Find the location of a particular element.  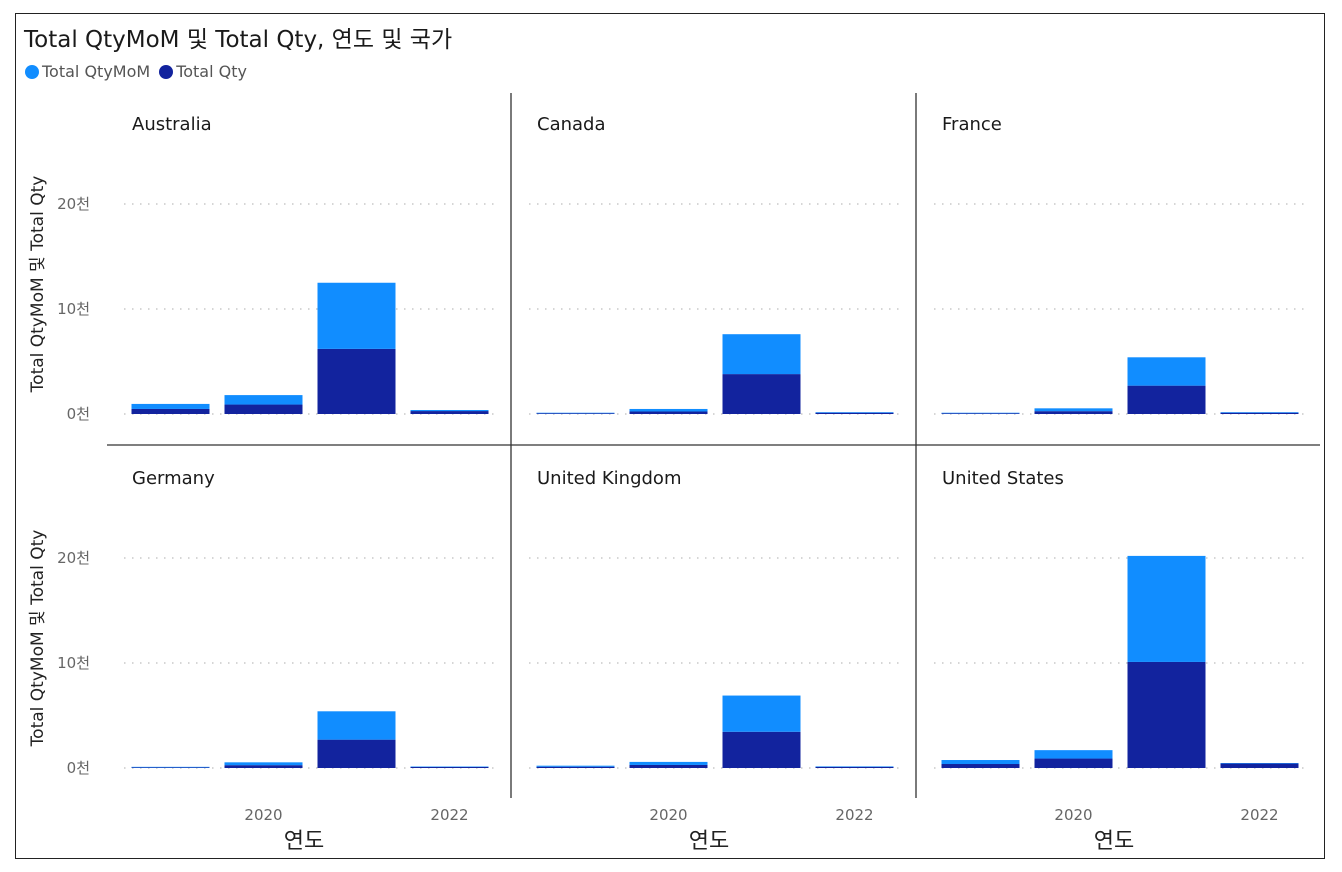

y-axis-title-row2: Total QtyMoM 및 Total Qty is located at coordinates (38, 639).